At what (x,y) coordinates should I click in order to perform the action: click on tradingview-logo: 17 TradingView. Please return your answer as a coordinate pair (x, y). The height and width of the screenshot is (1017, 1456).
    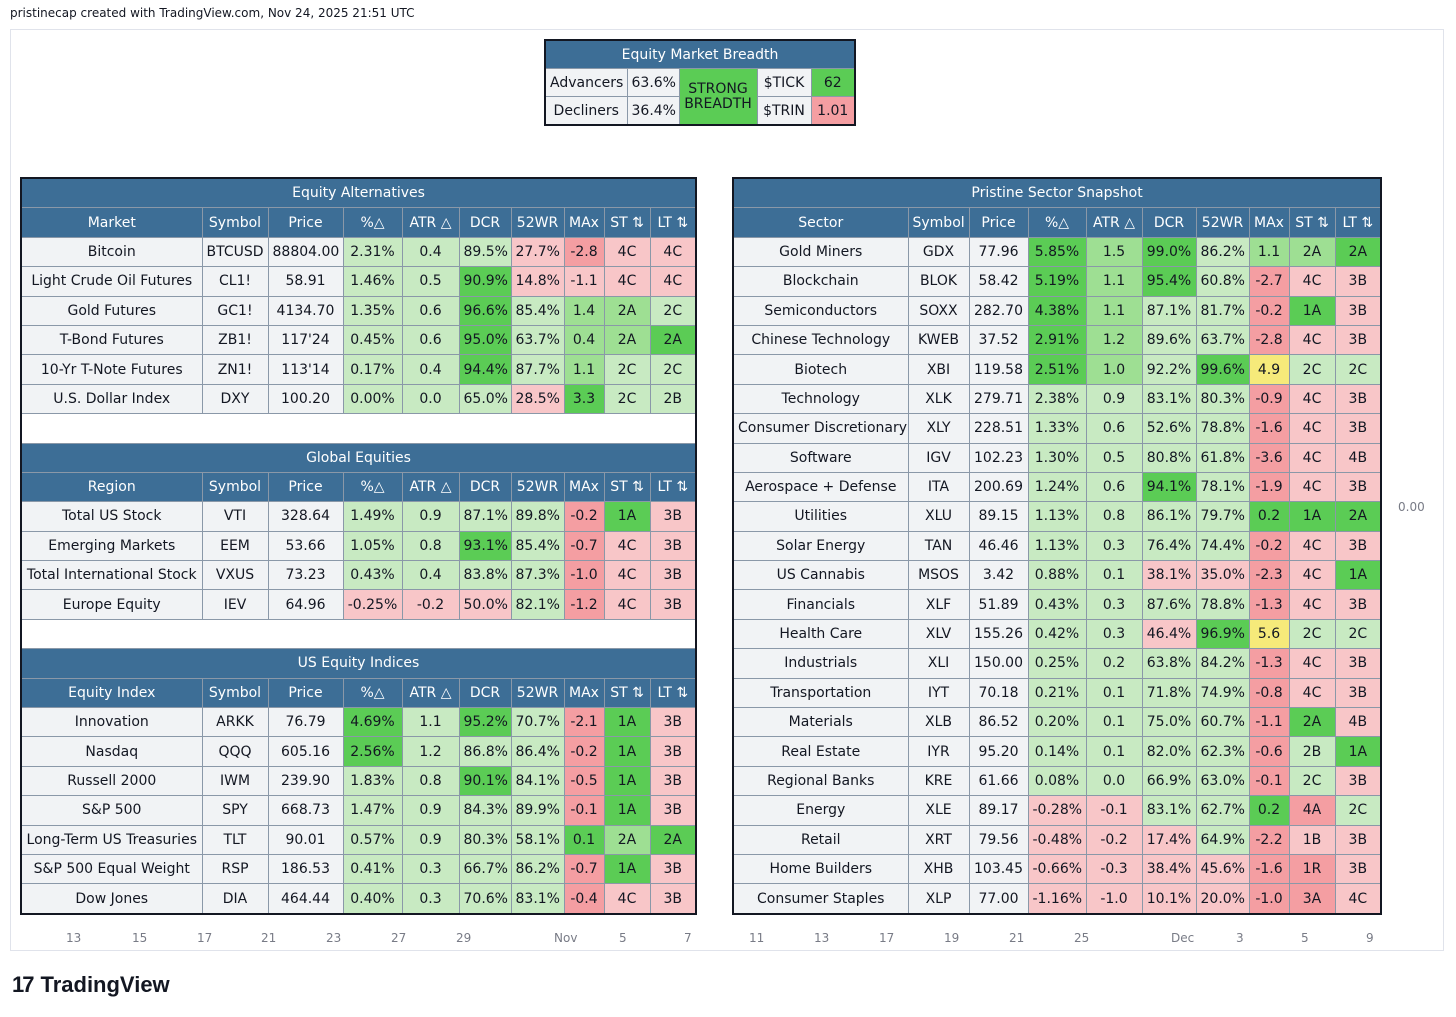
    Looking at the image, I should click on (91, 985).